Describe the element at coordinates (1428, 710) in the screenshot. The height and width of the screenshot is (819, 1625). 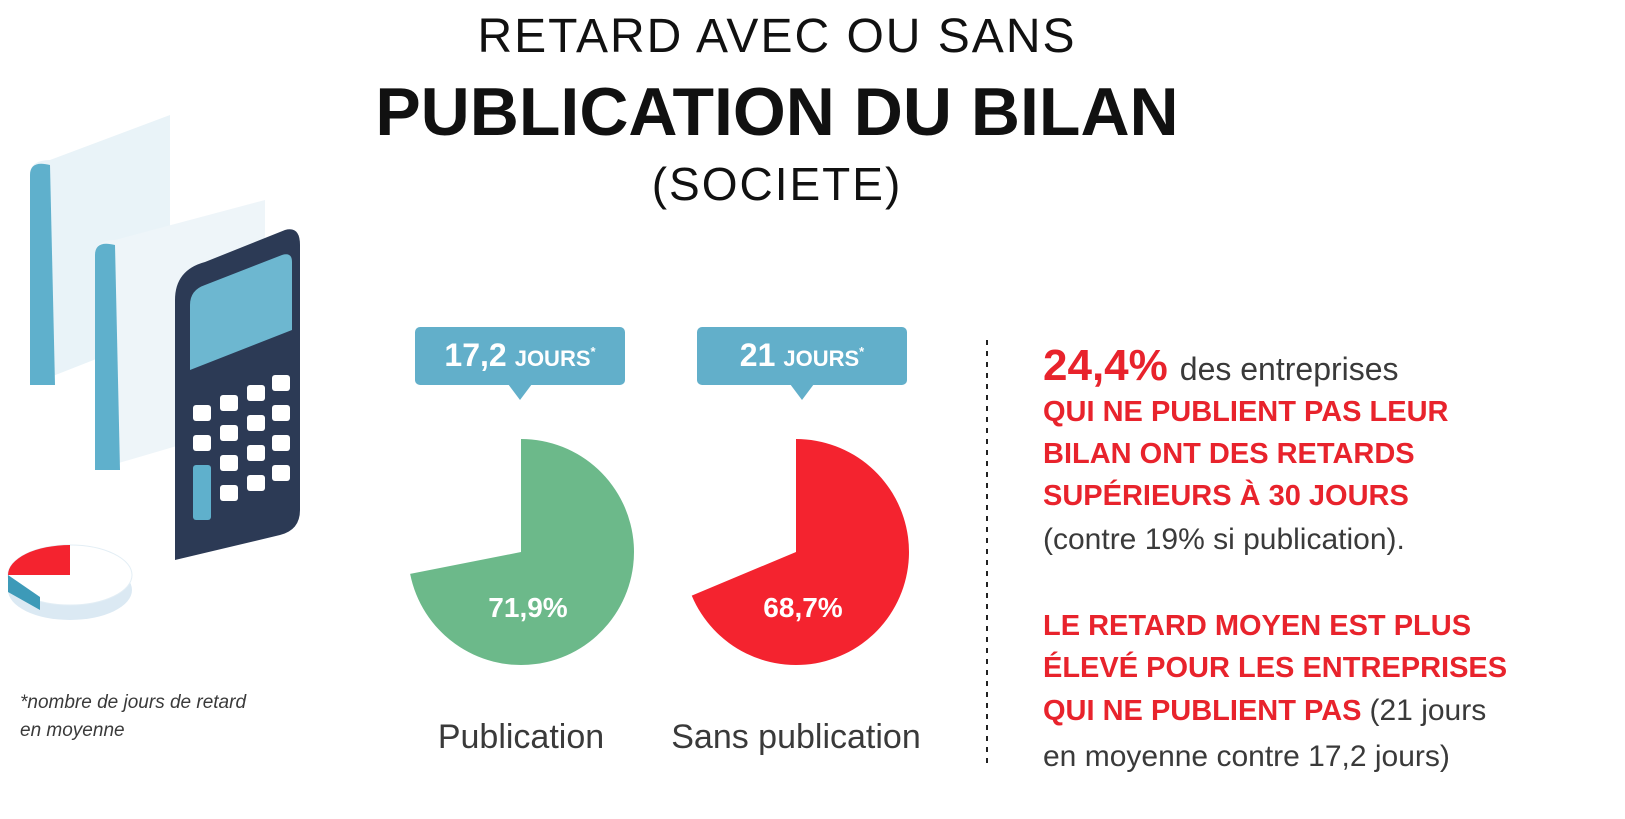
I see `highlight-note: (21 jours` at that location.